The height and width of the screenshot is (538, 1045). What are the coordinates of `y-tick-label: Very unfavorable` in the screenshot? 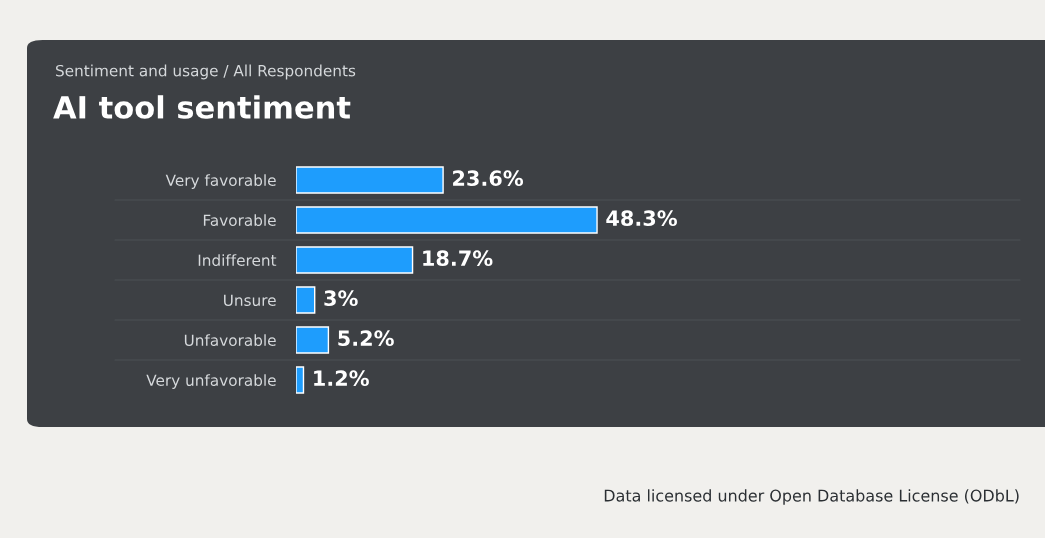 It's located at (211, 381).